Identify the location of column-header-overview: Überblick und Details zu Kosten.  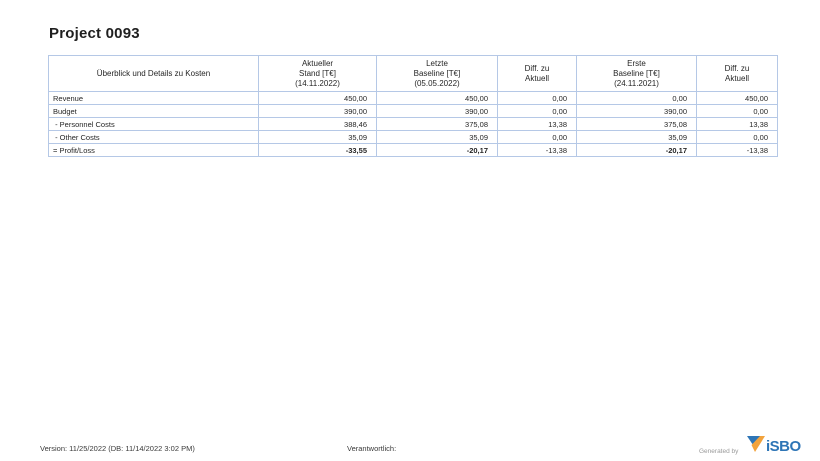
(153, 73).